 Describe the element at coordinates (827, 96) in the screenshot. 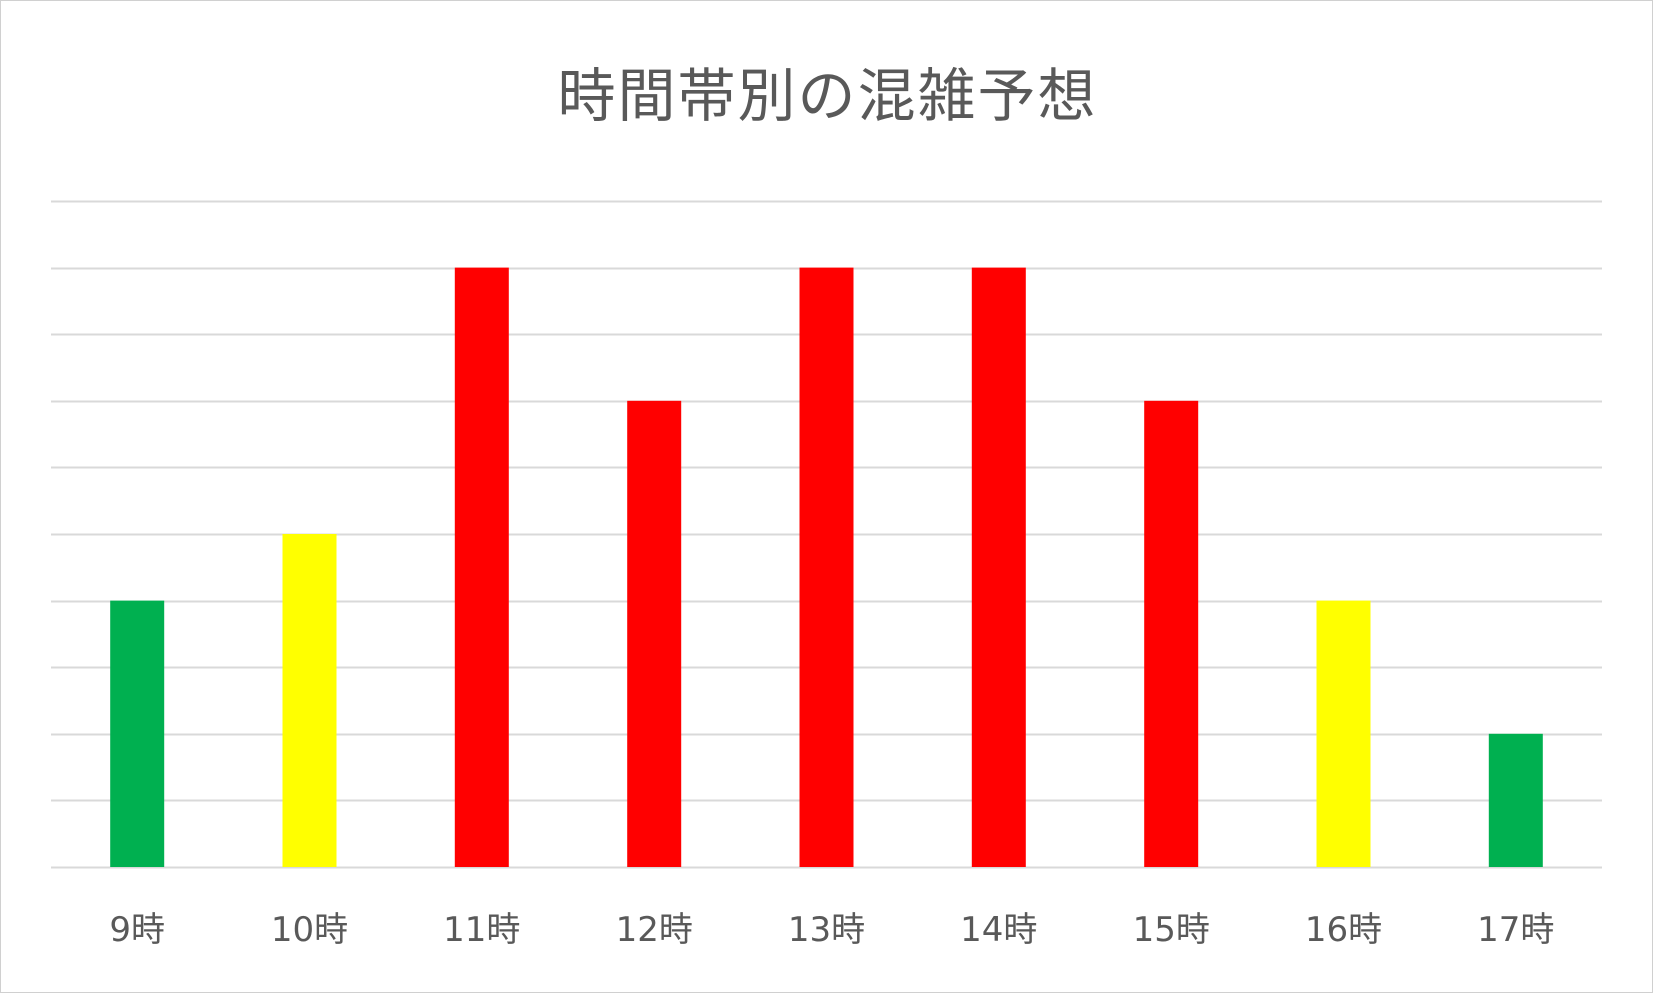

I see `chart-title: 時間帯別の混雑予想` at that location.